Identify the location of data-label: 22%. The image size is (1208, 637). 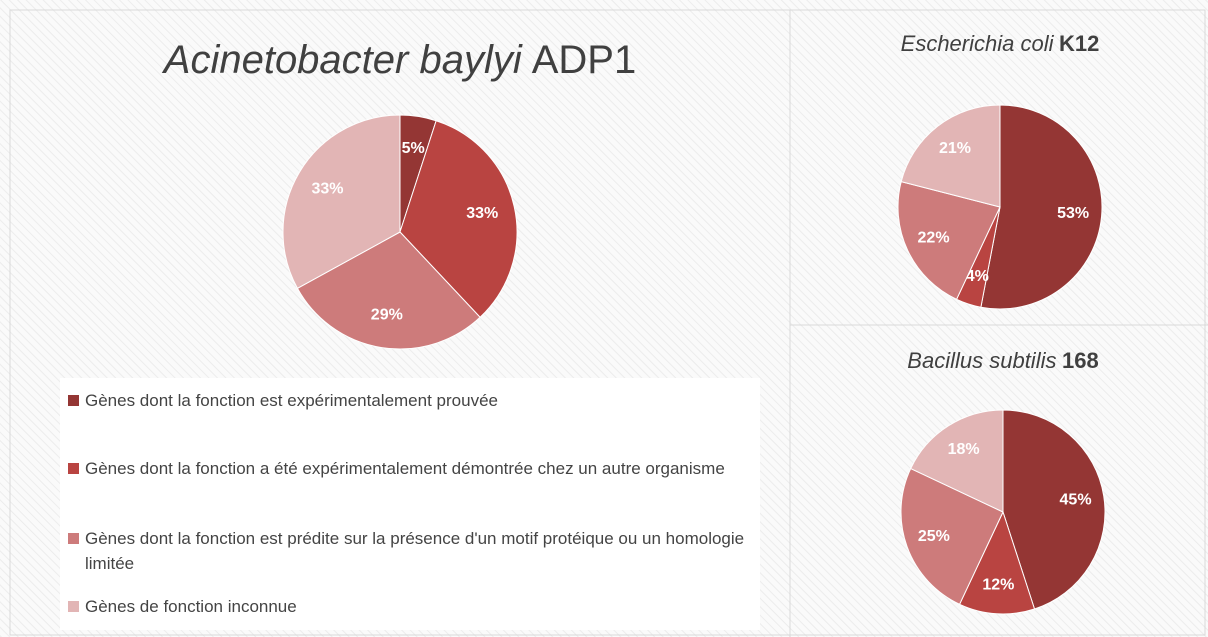
(934, 237).